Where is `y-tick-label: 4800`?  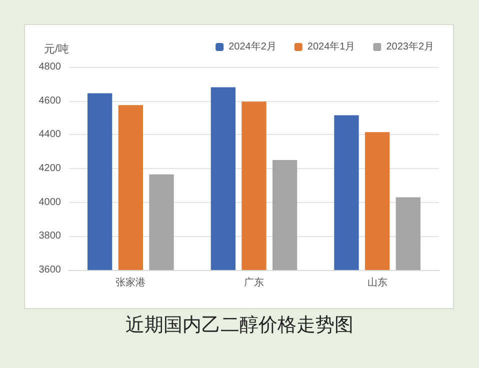
y-tick-label: 4800 is located at coordinates (50, 67).